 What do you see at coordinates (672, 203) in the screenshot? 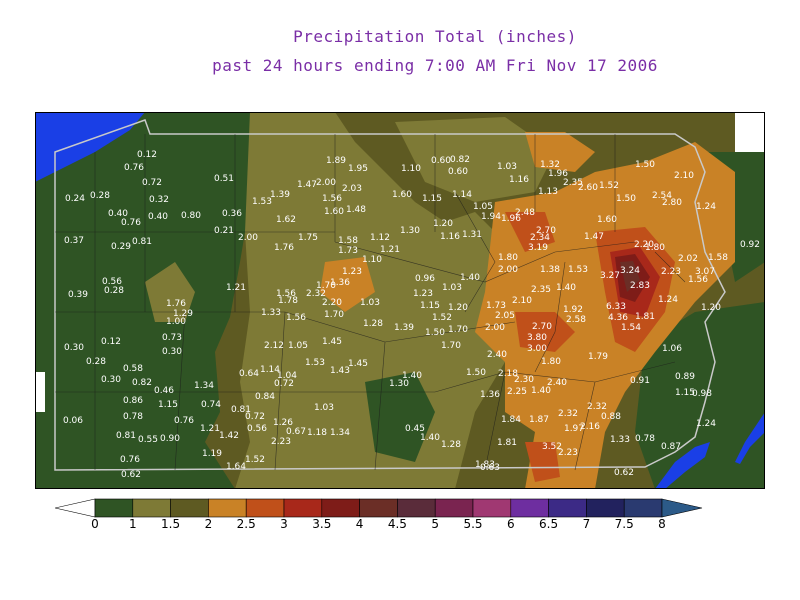
I see `station-value-label: 2.80` at bounding box center [672, 203].